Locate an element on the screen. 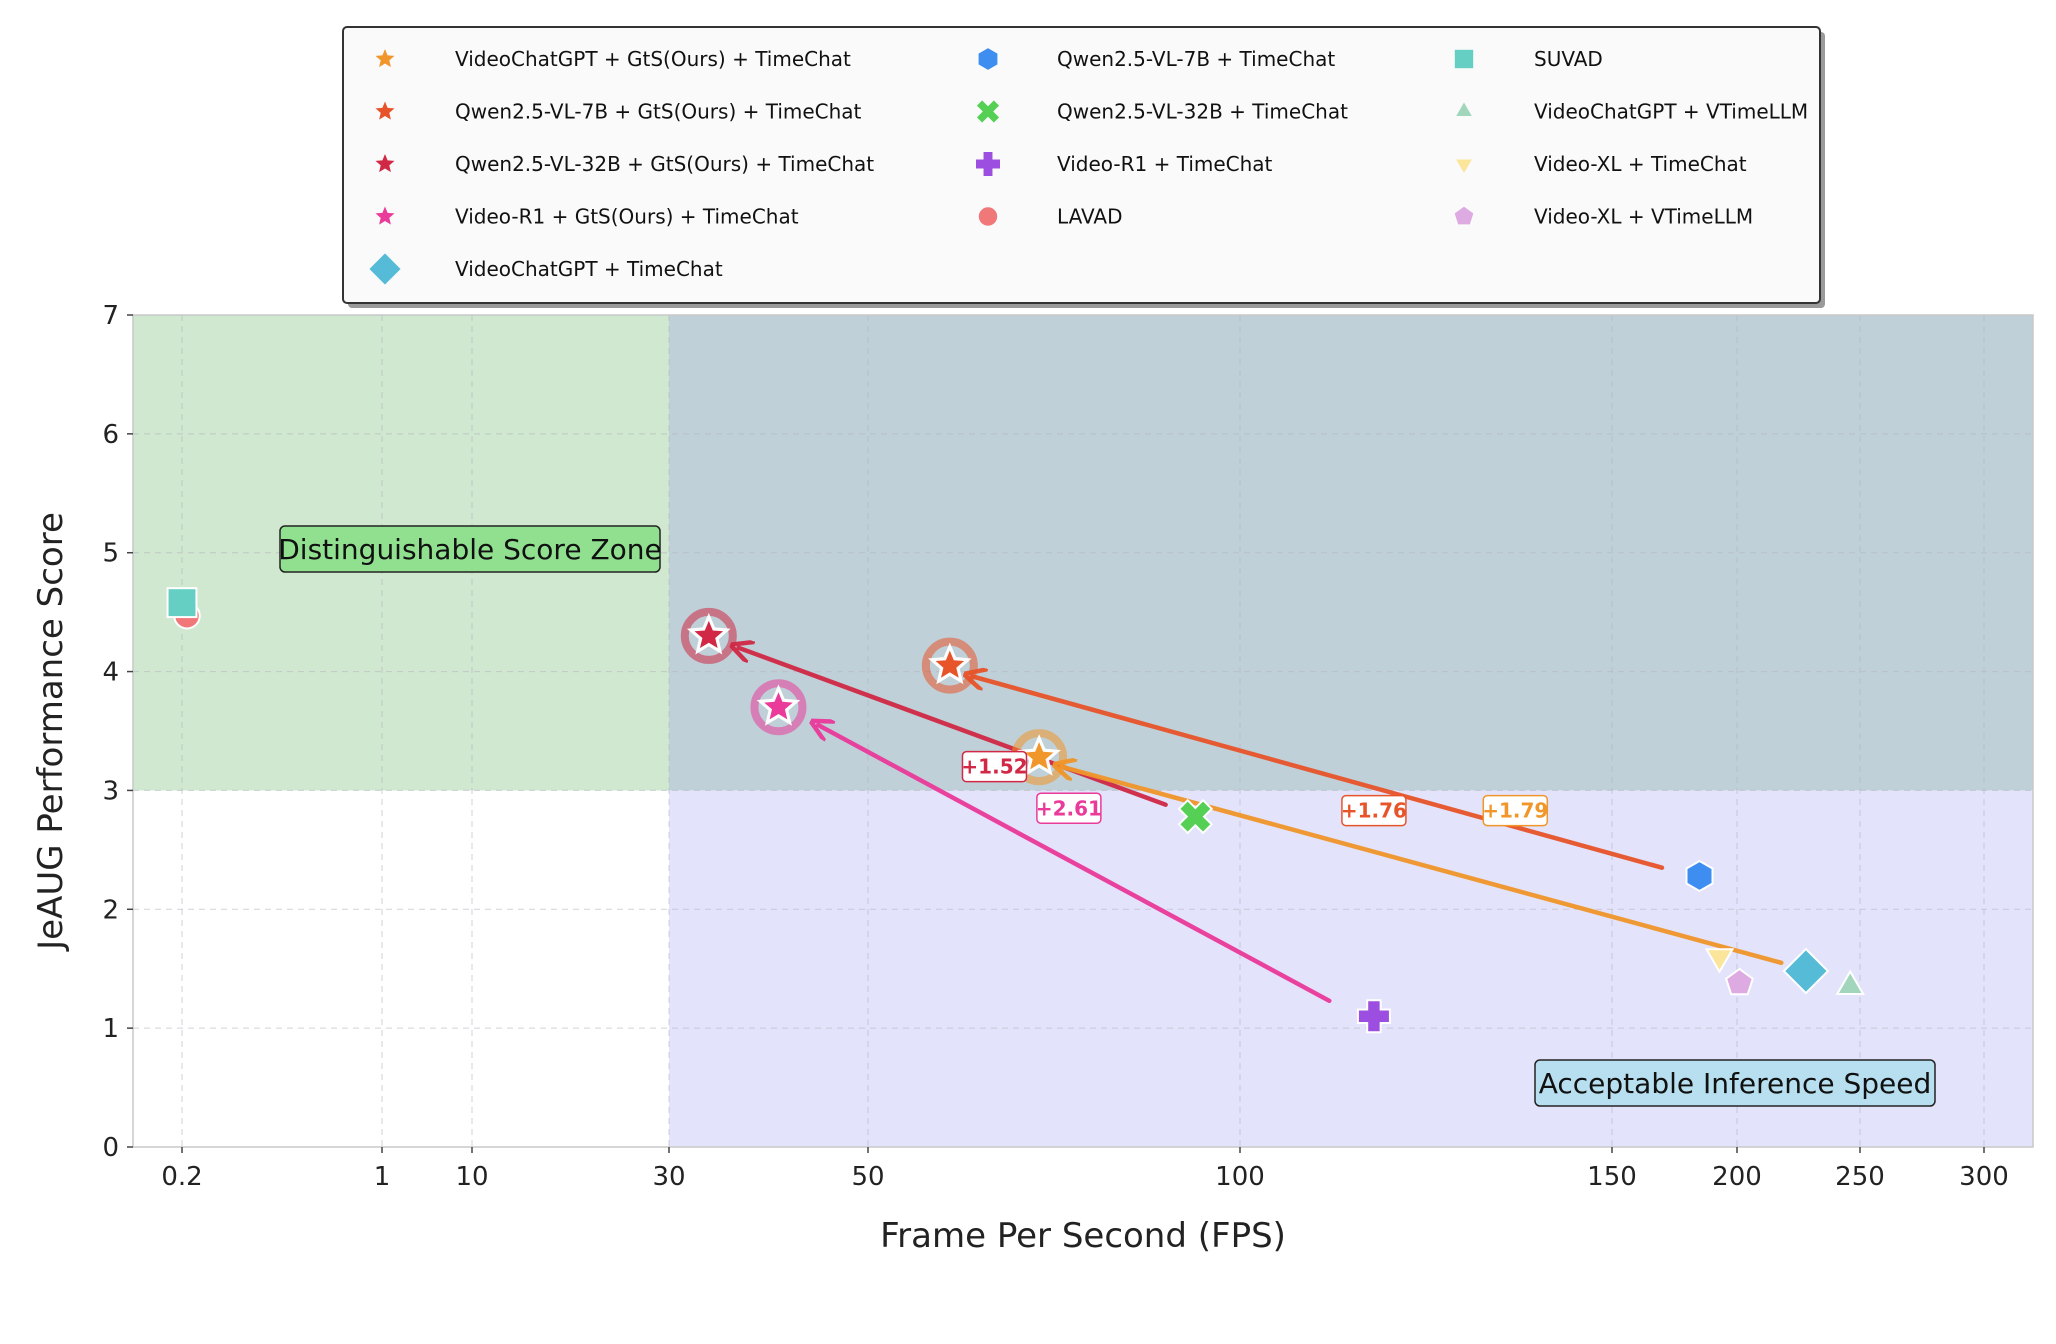  legend-entry-qwen2-5-vl-32b-timechat-marker is located at coordinates (988, 111).